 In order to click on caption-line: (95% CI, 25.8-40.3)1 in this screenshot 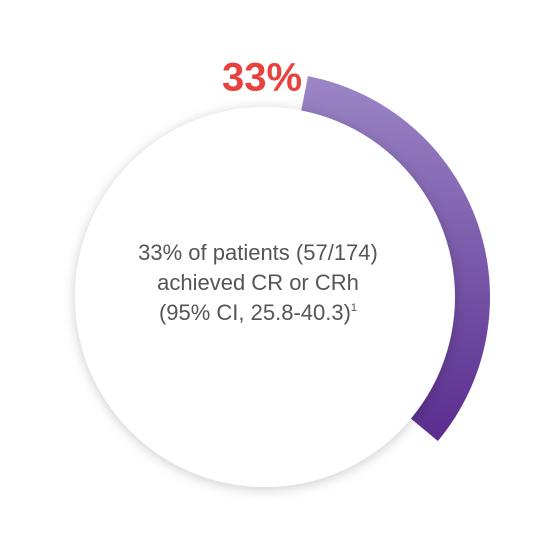, I will do `click(258, 312)`.